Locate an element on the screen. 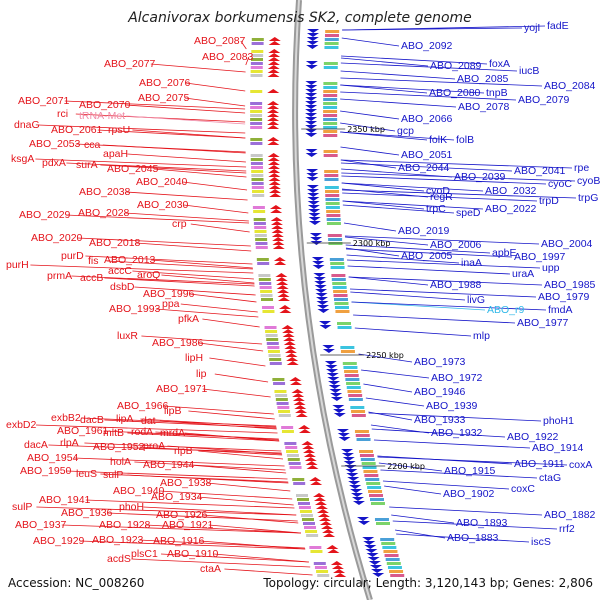  gene-label: trpD is located at coordinates (549, 201).